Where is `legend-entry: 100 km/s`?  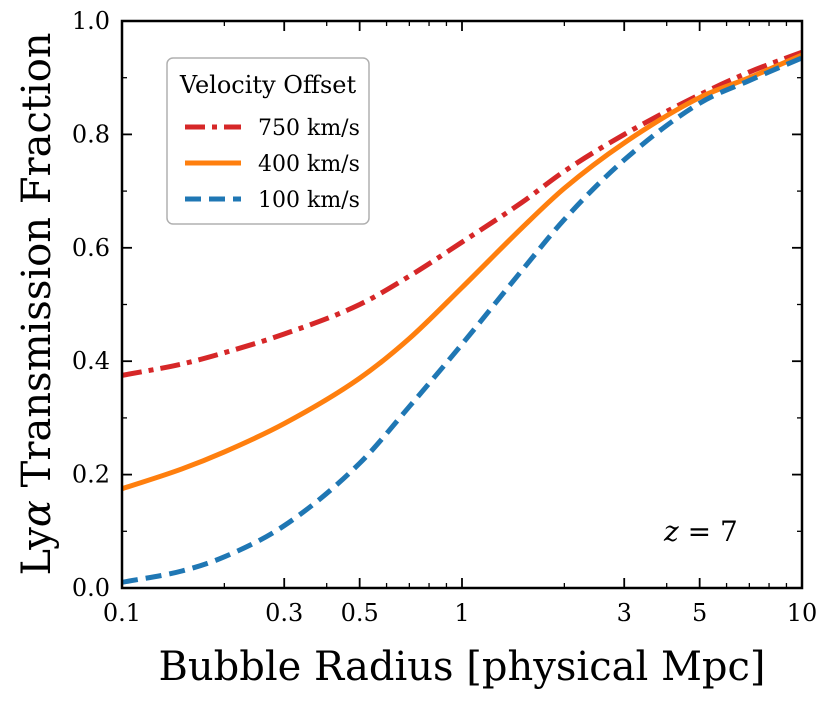
legend-entry: 100 km/s is located at coordinates (272, 200).